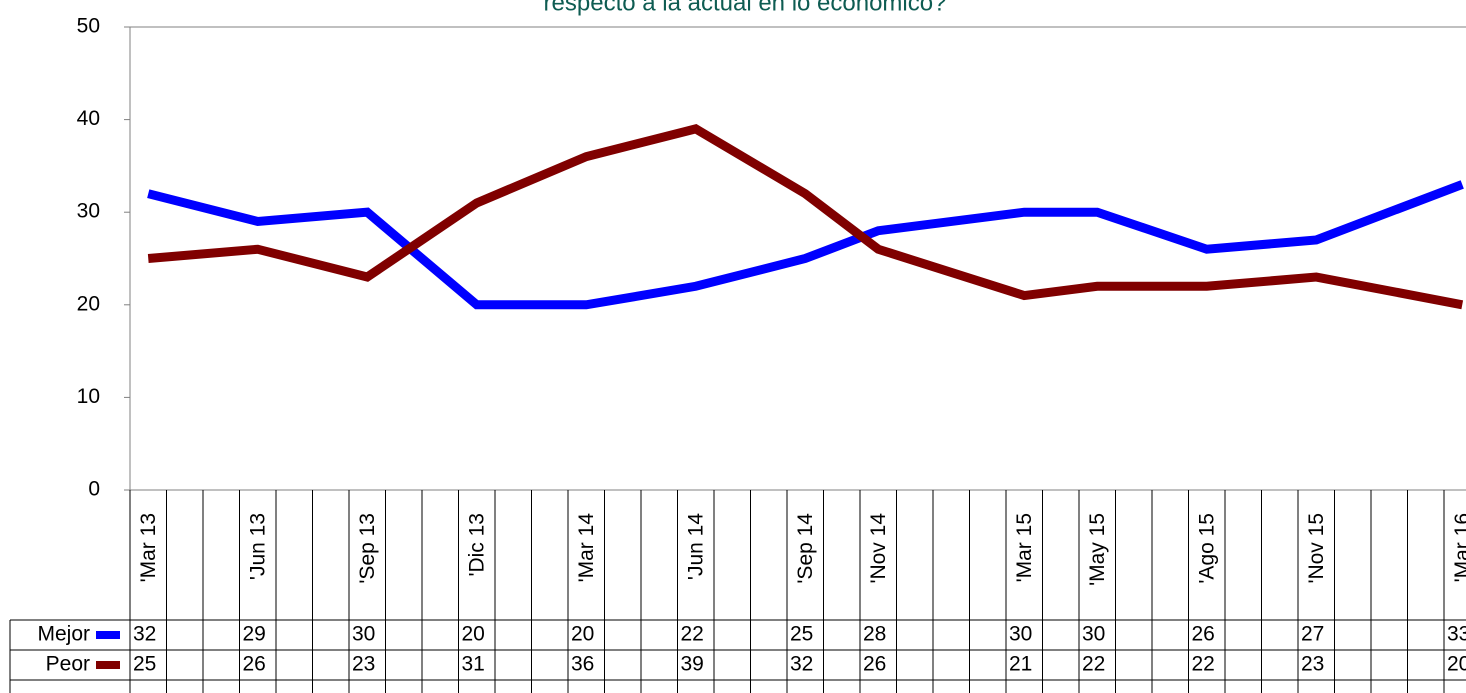  What do you see at coordinates (878, 548) in the screenshot?
I see `x-tick-label: 'Nov 14` at bounding box center [878, 548].